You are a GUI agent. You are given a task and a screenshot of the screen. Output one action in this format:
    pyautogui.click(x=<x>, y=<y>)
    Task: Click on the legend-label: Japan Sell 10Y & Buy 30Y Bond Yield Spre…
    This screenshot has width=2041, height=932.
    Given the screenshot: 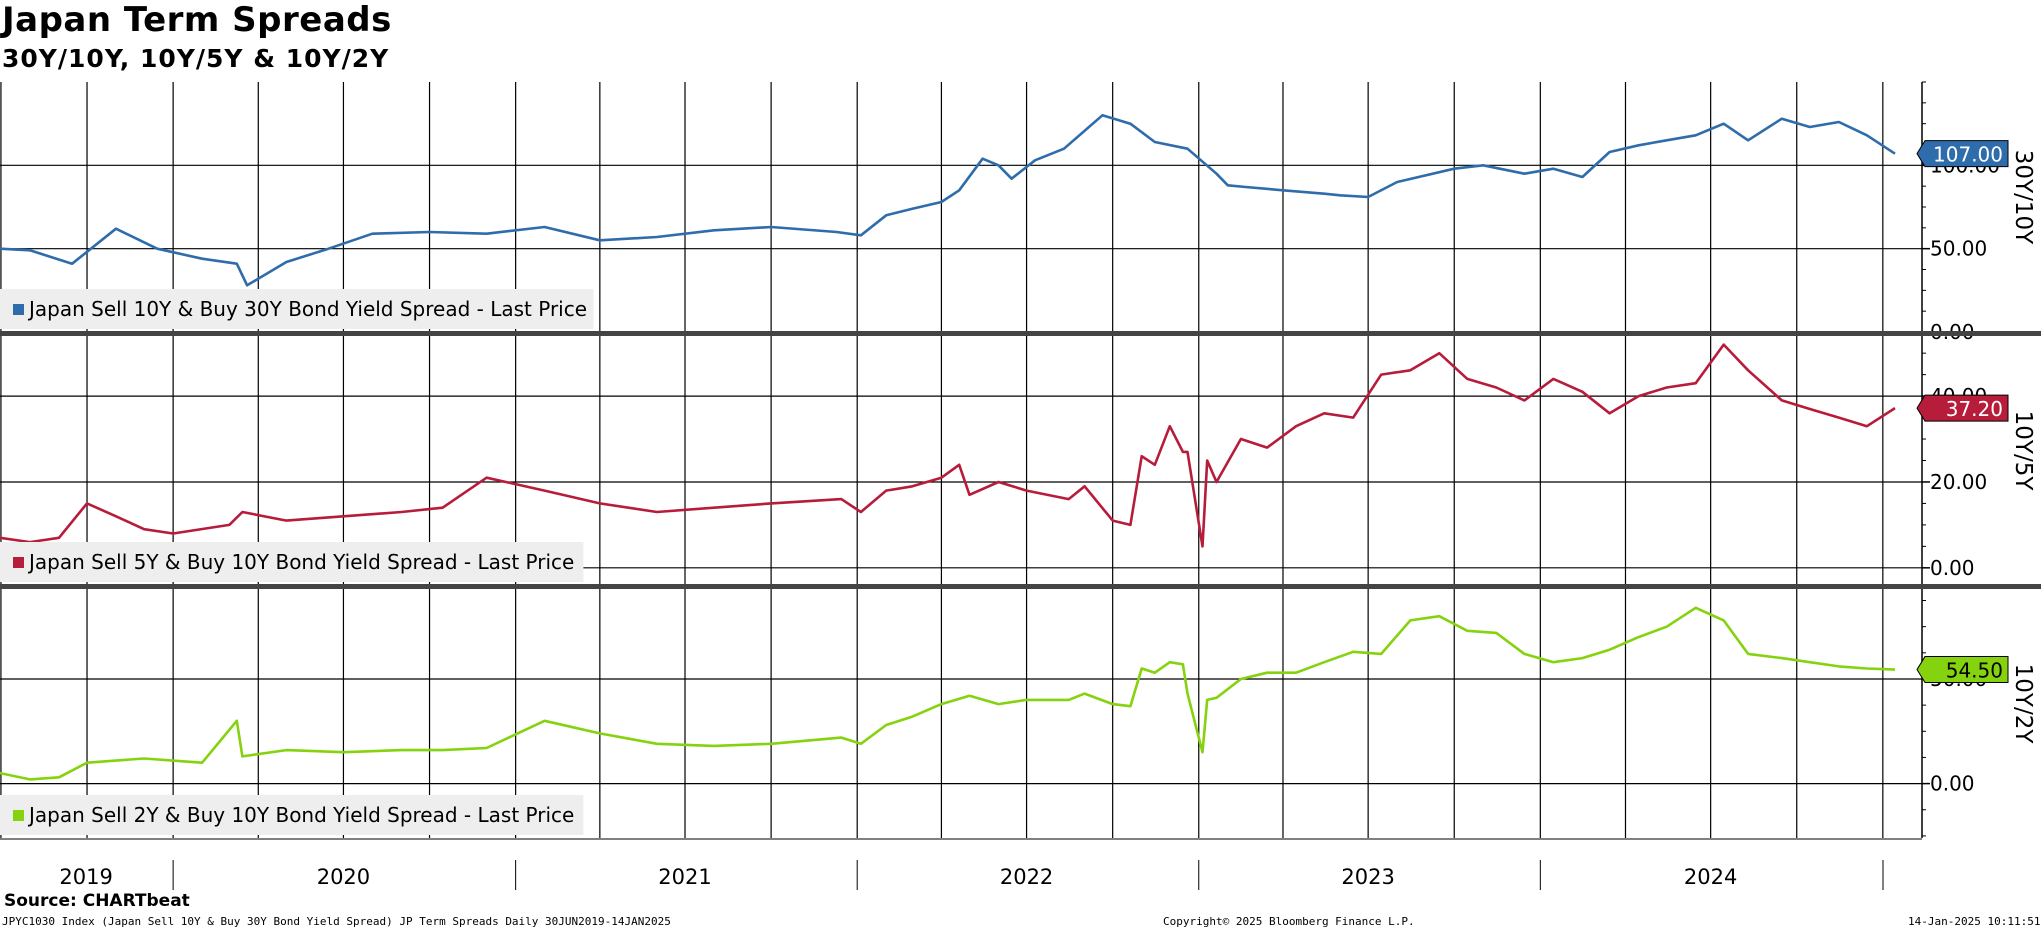 What is the action you would take?
    pyautogui.click(x=307, y=309)
    